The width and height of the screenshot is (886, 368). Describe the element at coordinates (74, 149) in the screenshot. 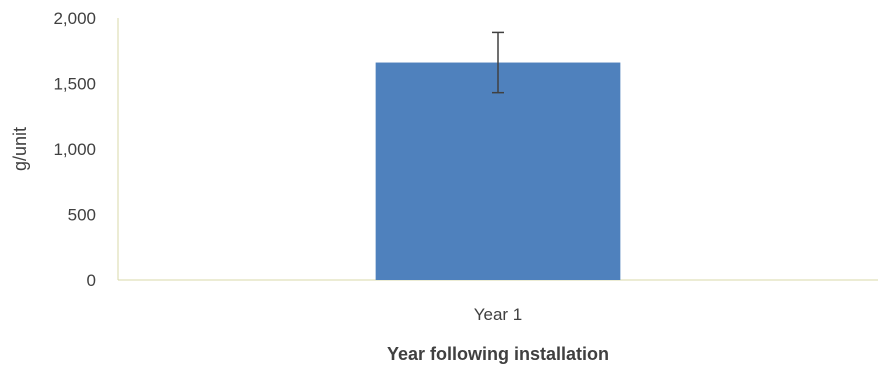

I see `y-tick-label: 1,000` at that location.